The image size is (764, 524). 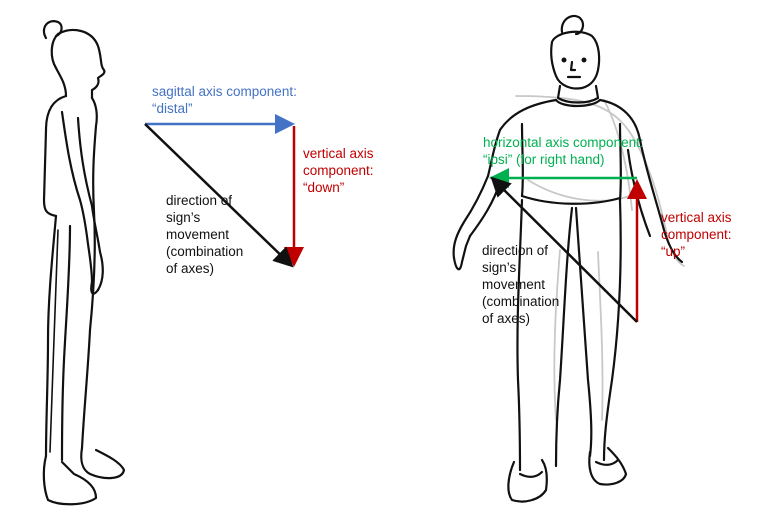 I want to click on vertical-label-line: “down”, so click(x=324, y=187).